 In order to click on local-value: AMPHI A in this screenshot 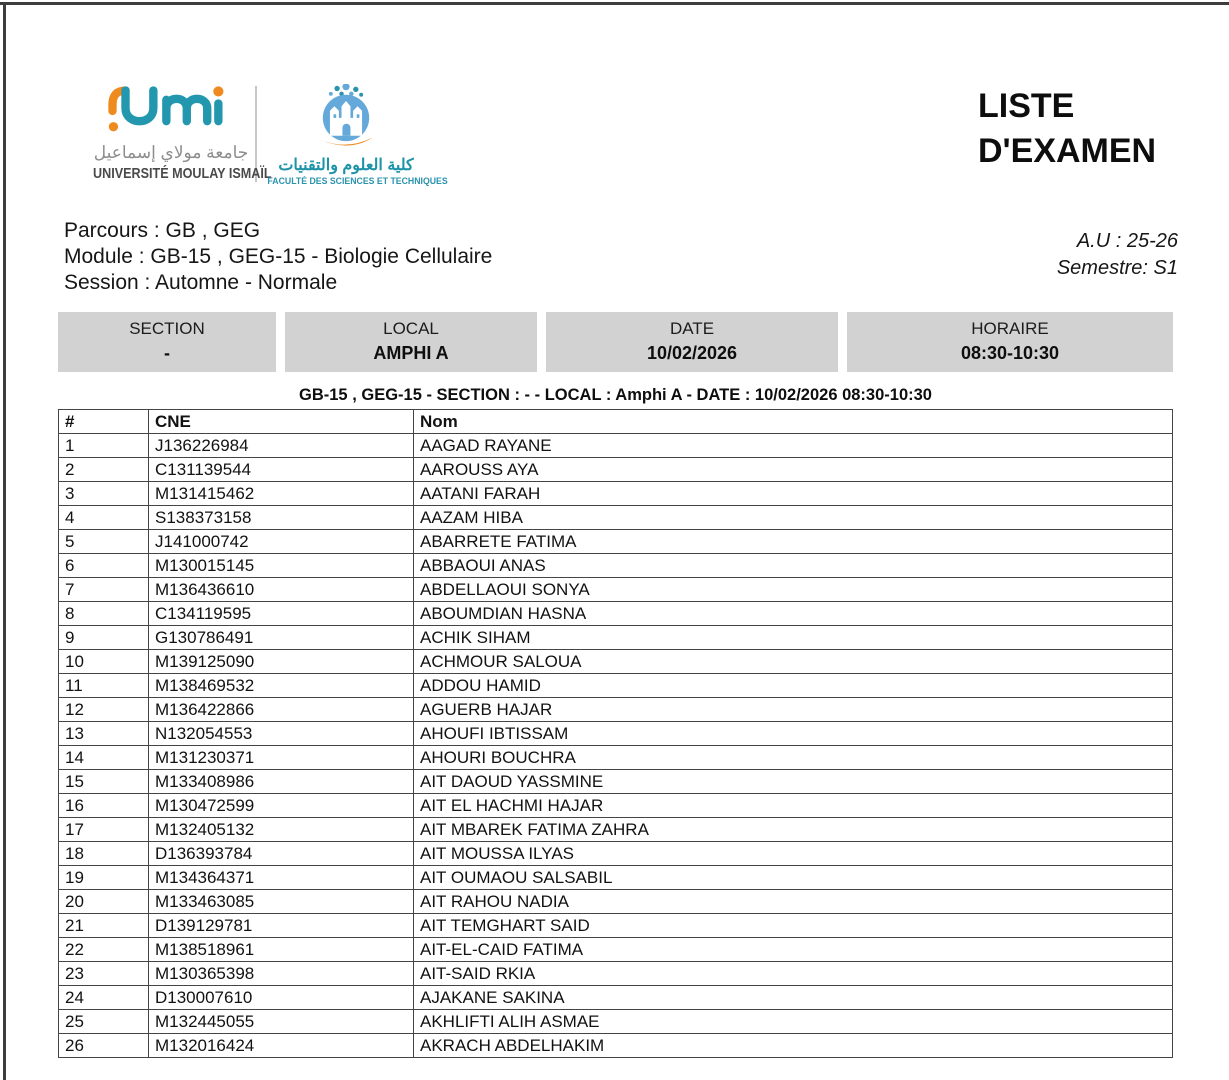, I will do `click(411, 353)`.